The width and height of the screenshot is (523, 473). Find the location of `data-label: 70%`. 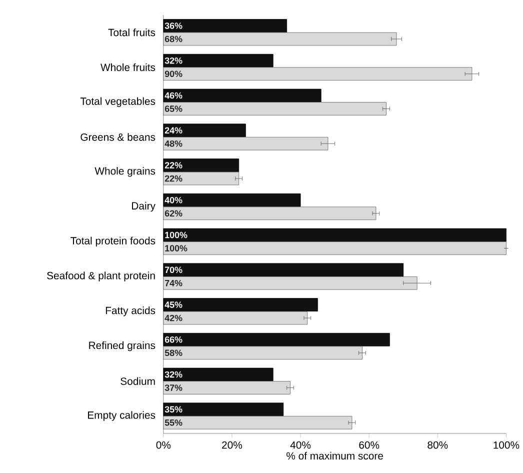

data-label: 70% is located at coordinates (173, 269).